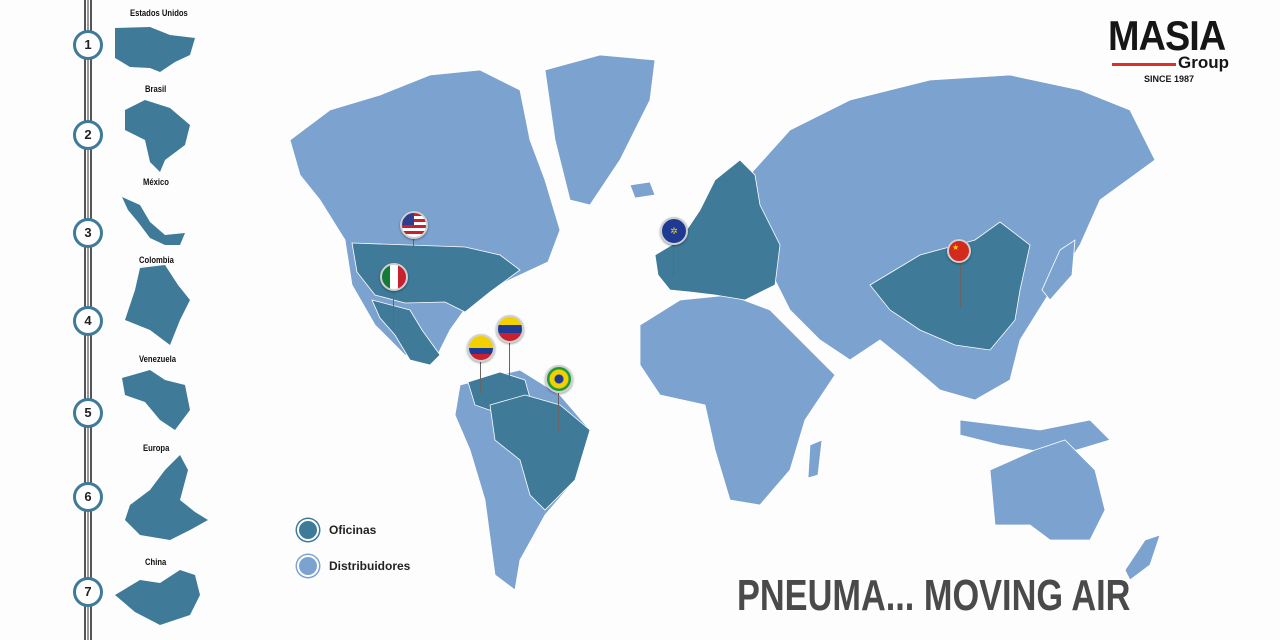  What do you see at coordinates (510, 329) in the screenshot?
I see `venezuela-flag-icon` at bounding box center [510, 329].